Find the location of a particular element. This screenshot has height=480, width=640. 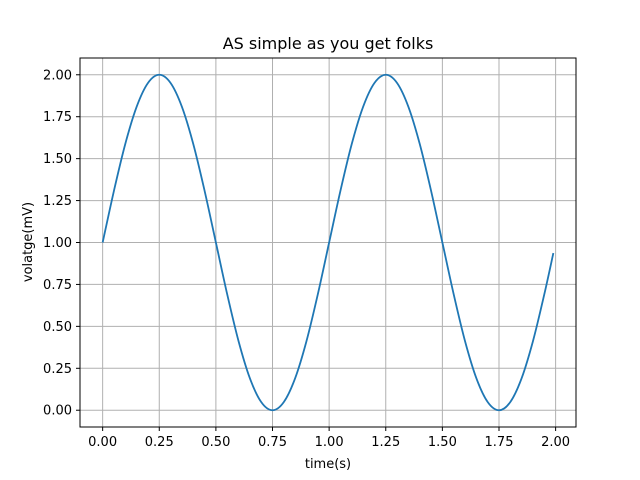

x-tick-label: 0.75 is located at coordinates (272, 442).